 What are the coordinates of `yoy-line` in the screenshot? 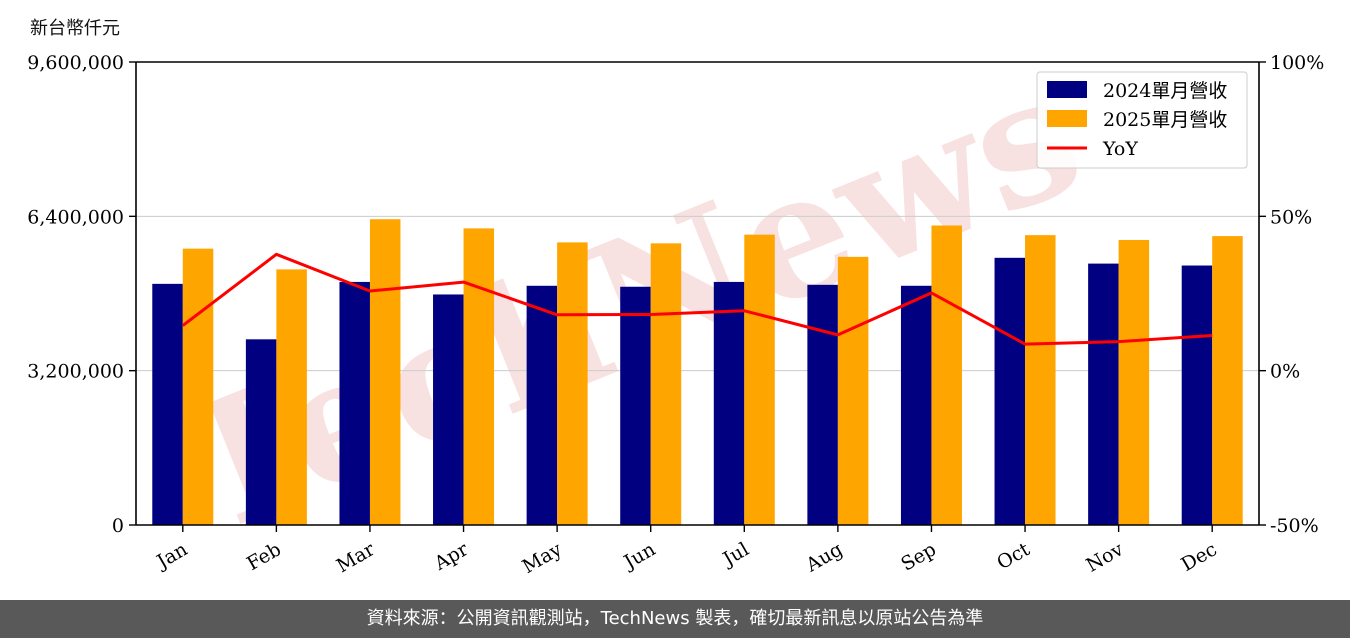 It's located at (697, 299).